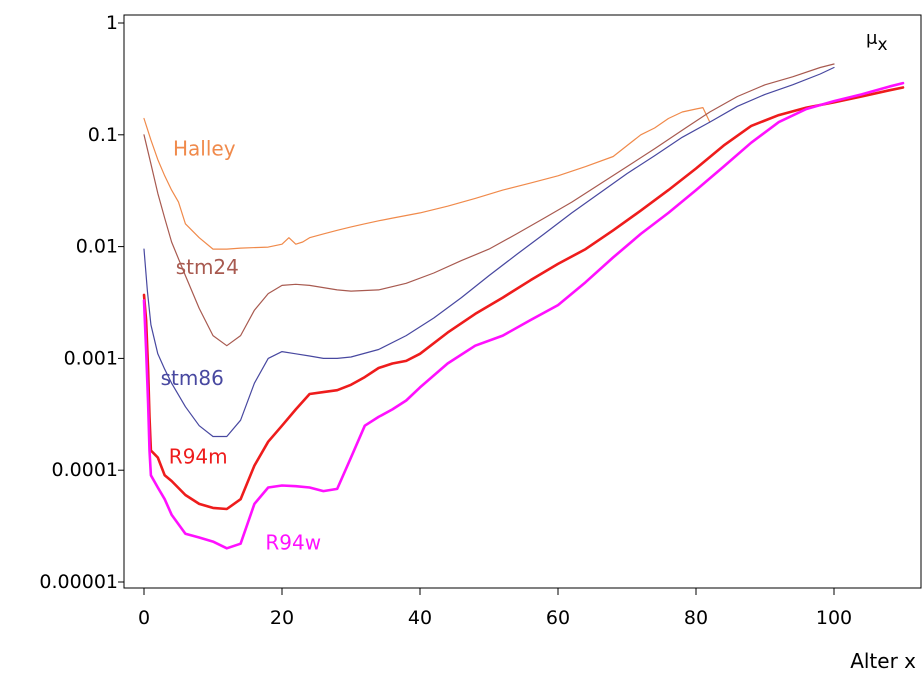 This screenshot has height=675, width=922. Describe the element at coordinates (834, 618) in the screenshot. I see `x-tick-label: 100` at that location.